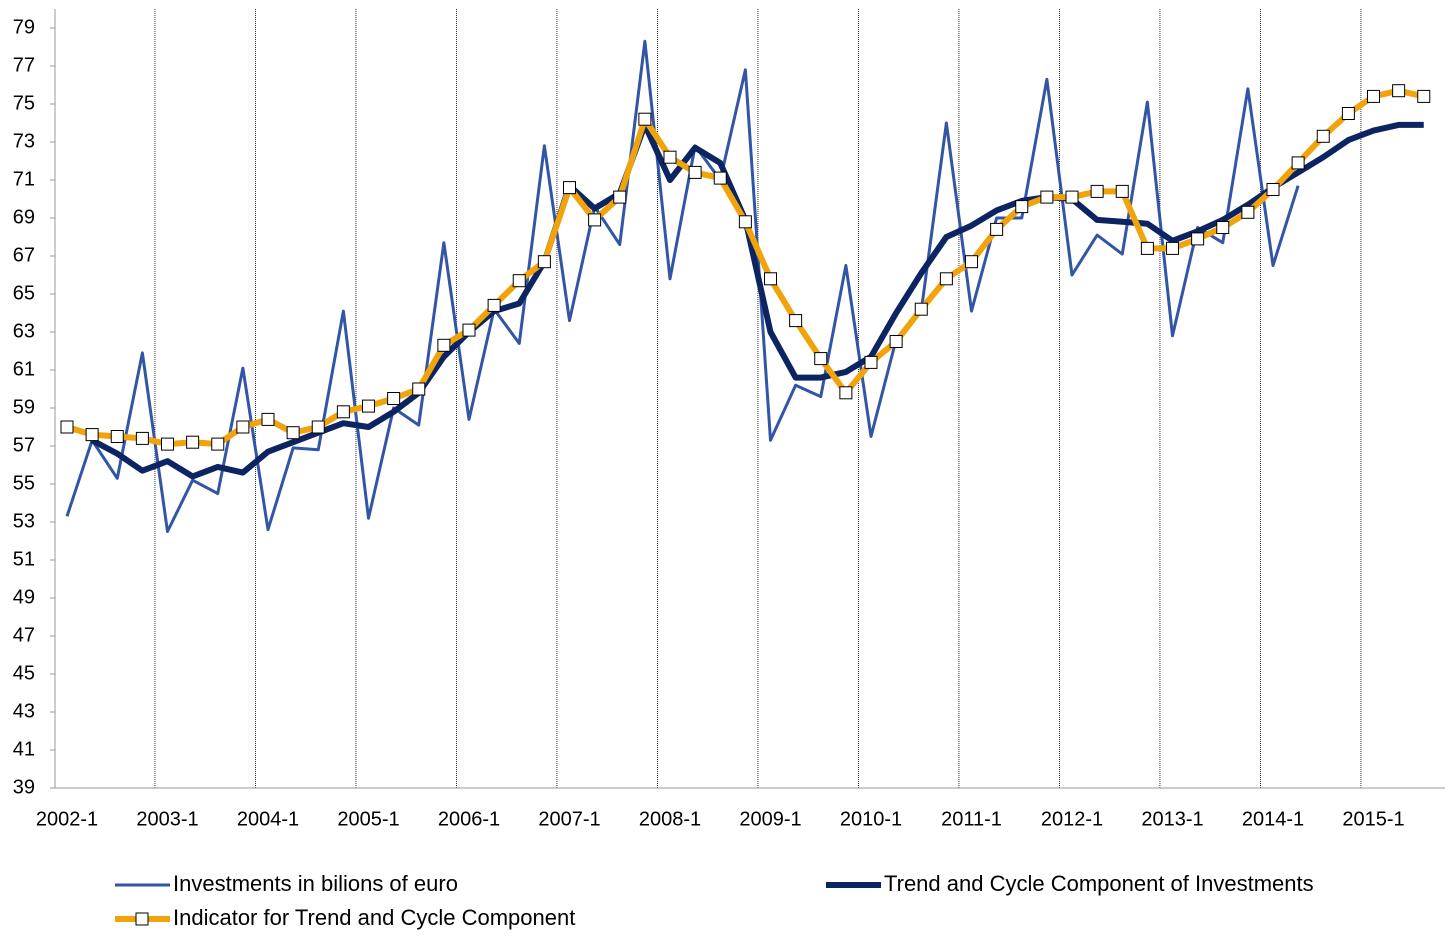  Describe the element at coordinates (24, 141) in the screenshot. I see `y-tick-label: 73` at that location.